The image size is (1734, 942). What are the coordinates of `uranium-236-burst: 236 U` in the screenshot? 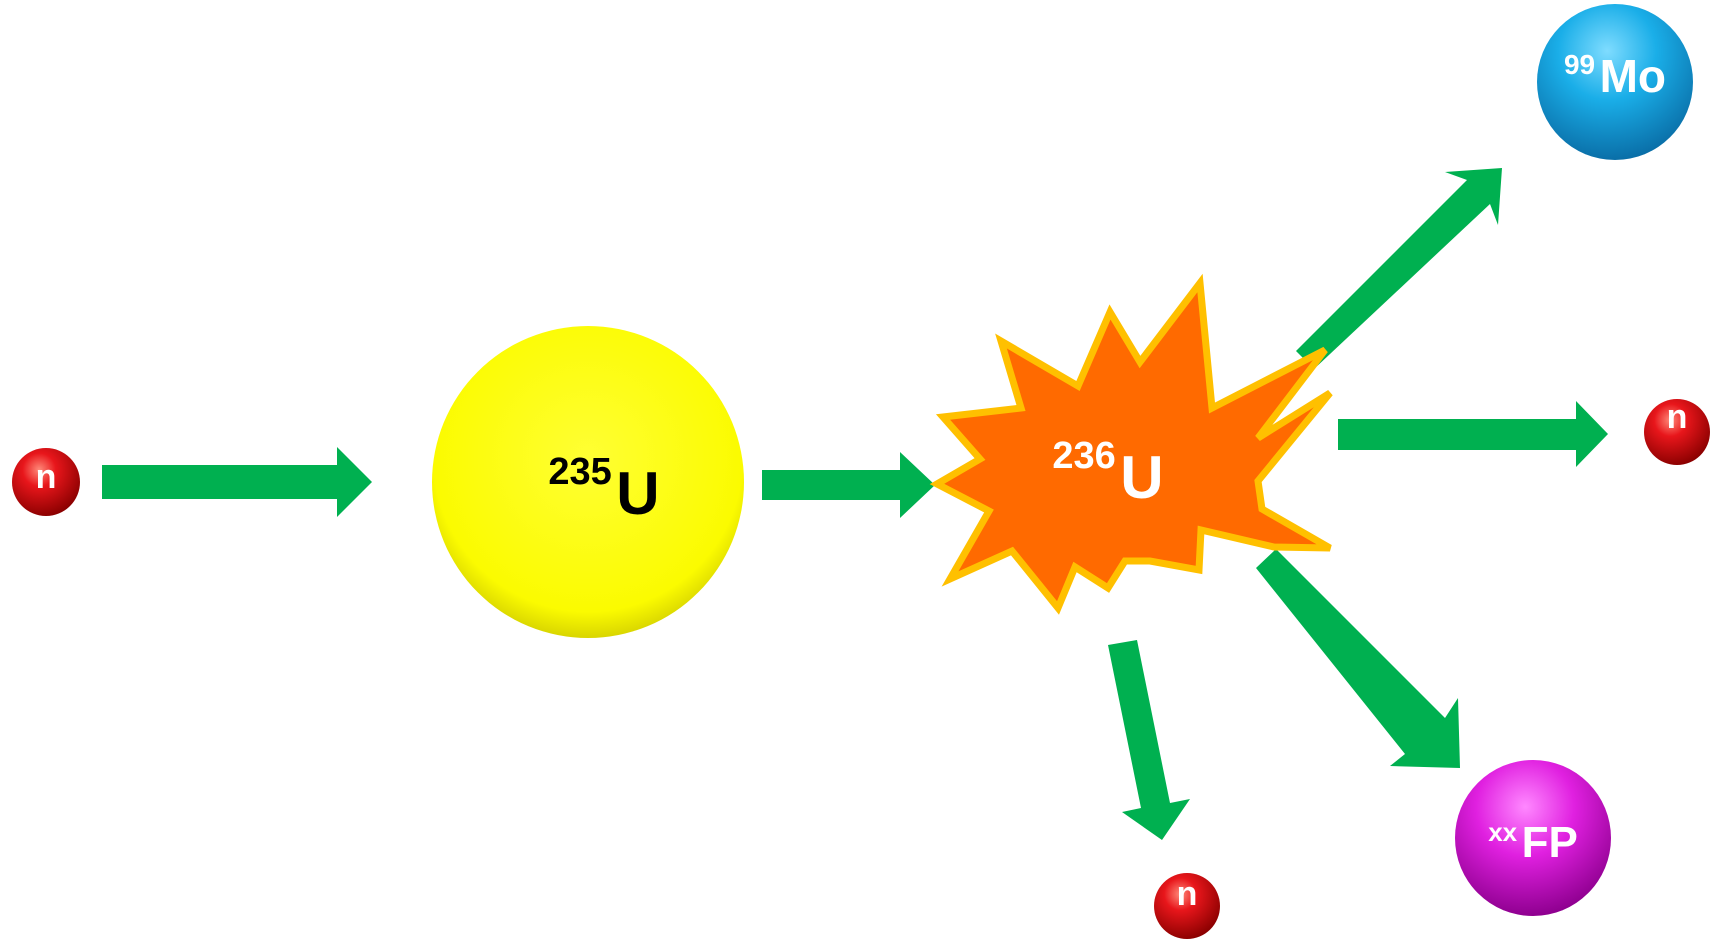 It's located at (1131, 444).